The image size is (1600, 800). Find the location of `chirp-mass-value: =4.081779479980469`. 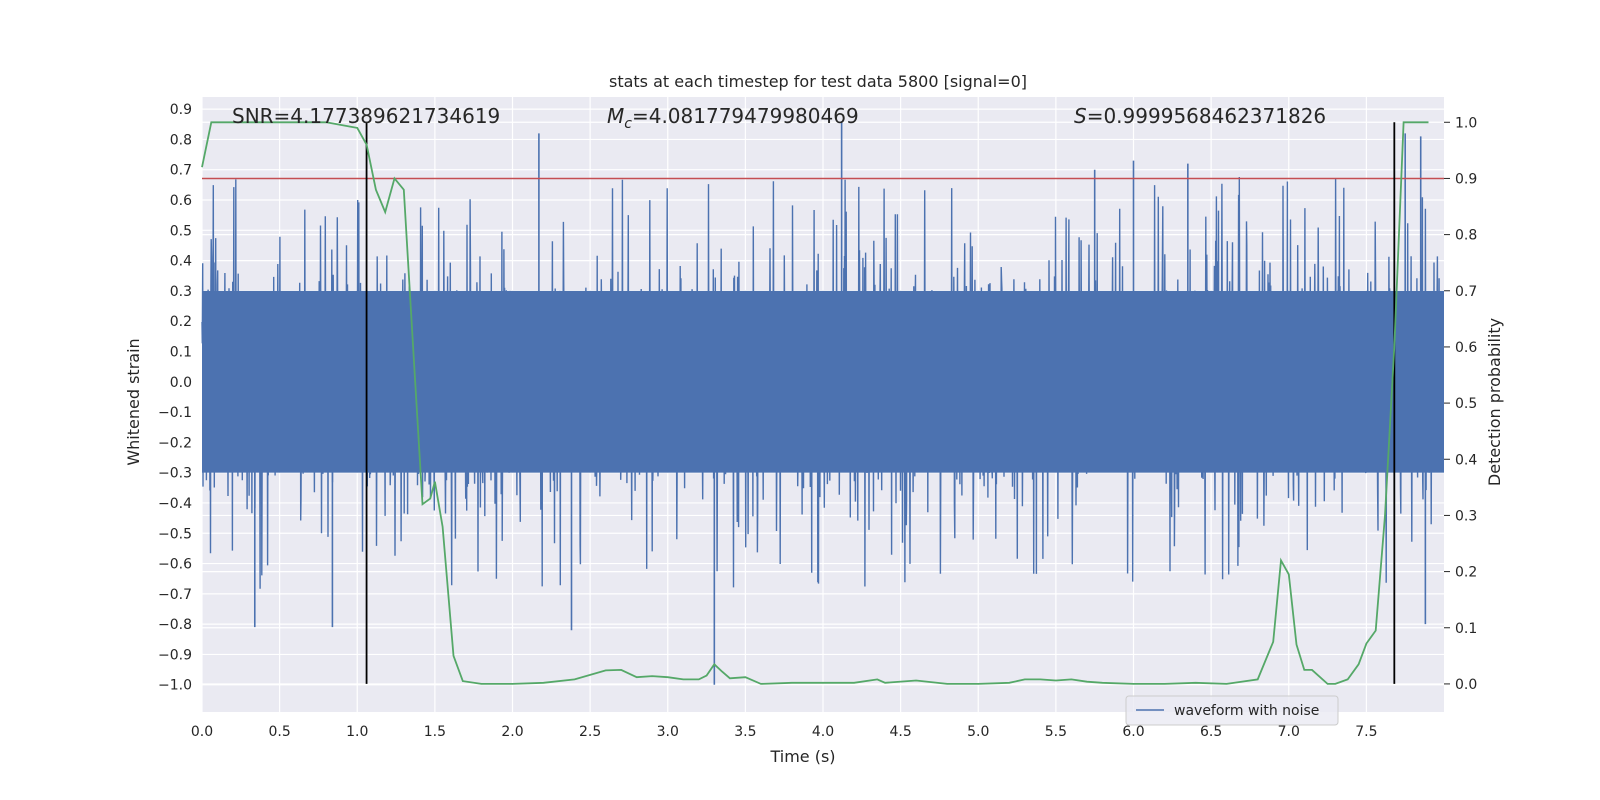

chirp-mass-value: =4.081779479980469 is located at coordinates (745, 116).